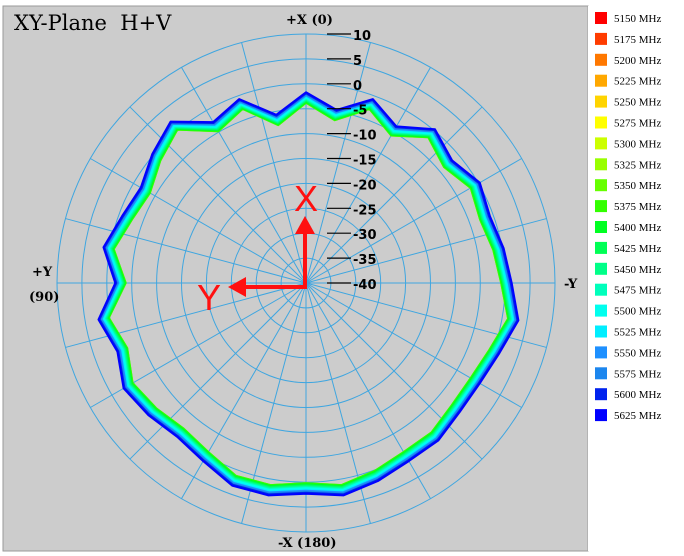 This screenshot has width=684, height=556. I want to click on legend-label: 5550 MHz, so click(637, 353).